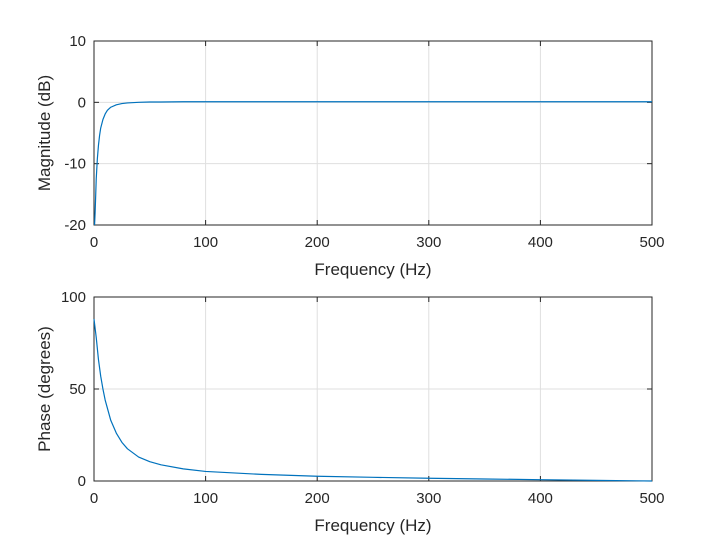  What do you see at coordinates (73, 297) in the screenshot?
I see `phase-y-tick-label: 100` at bounding box center [73, 297].